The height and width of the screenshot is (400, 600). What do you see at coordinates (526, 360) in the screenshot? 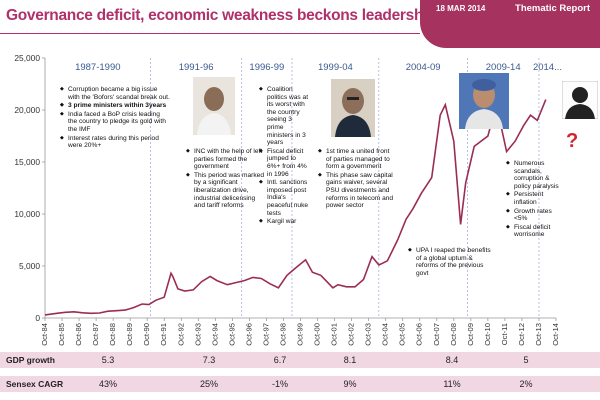
I see `gdp-growth-value: 5` at bounding box center [526, 360].